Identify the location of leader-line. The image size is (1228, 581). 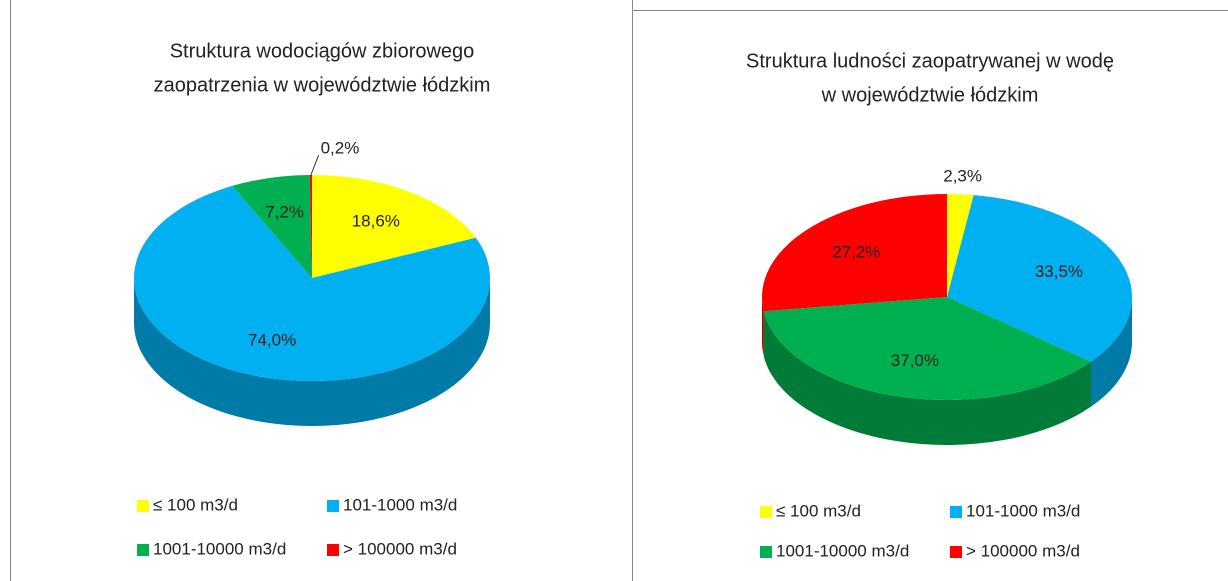
(315, 165).